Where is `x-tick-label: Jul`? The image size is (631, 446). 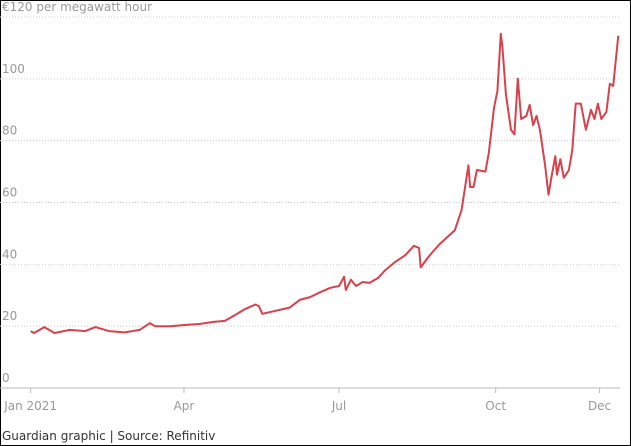 x-tick-label: Jul is located at coordinates (338, 406).